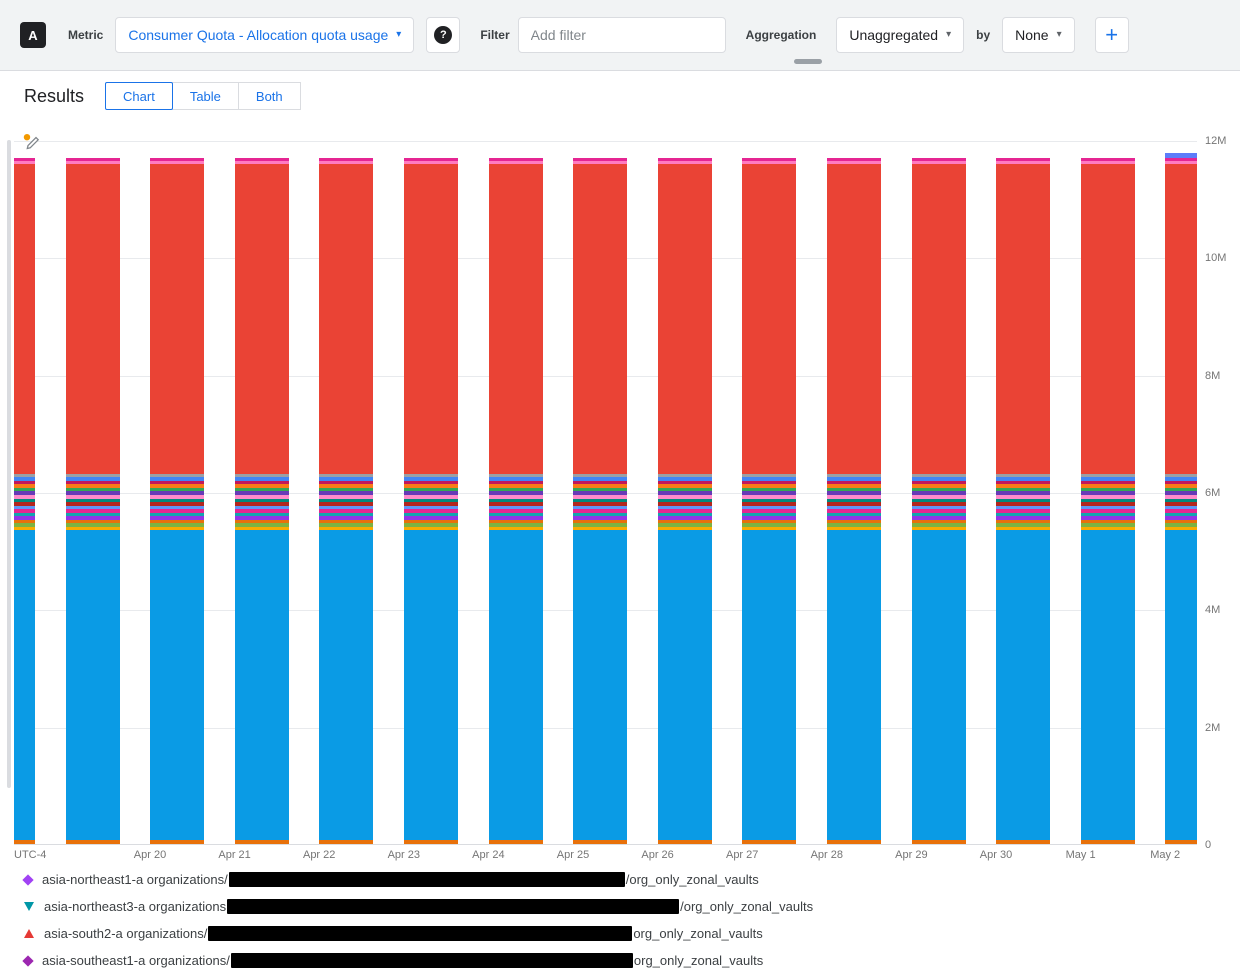 The width and height of the screenshot is (1240, 968). Describe the element at coordinates (911, 855) in the screenshot. I see `x-axis-tick-label: Apr 29` at that location.